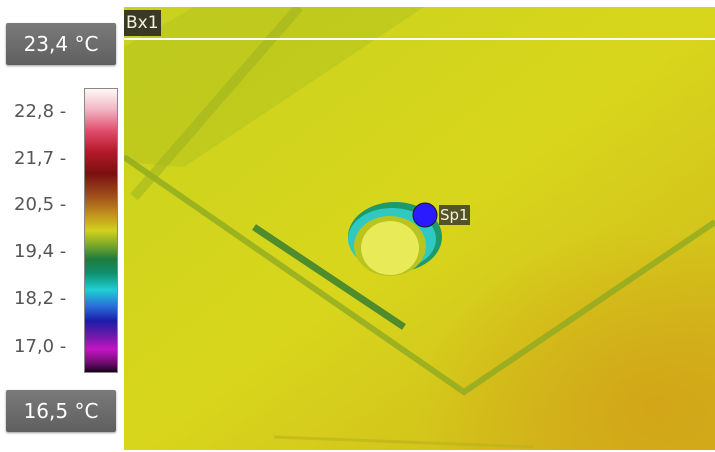 Image resolution: width=715 pixels, height=452 pixels. I want to click on max-temperature-readout: 23,4 °C, so click(61, 44).